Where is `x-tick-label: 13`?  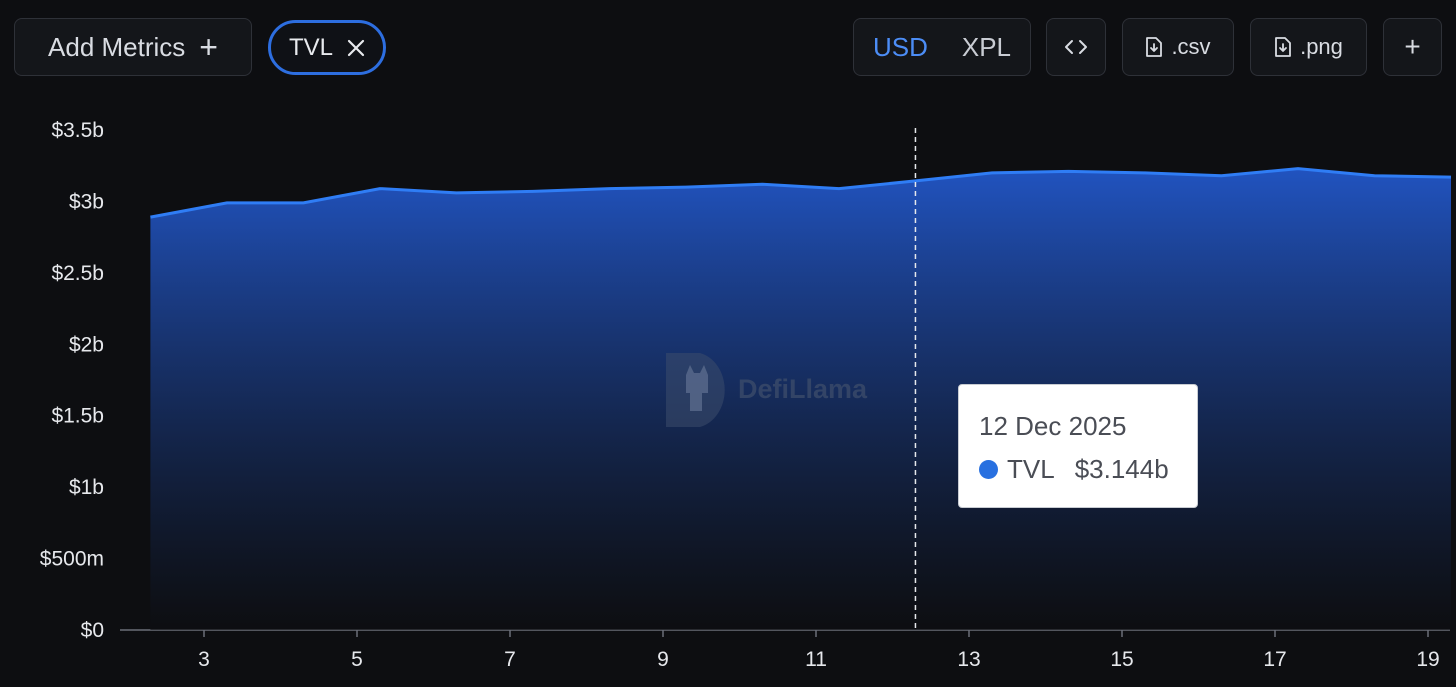 x-tick-label: 13 is located at coordinates (968, 659).